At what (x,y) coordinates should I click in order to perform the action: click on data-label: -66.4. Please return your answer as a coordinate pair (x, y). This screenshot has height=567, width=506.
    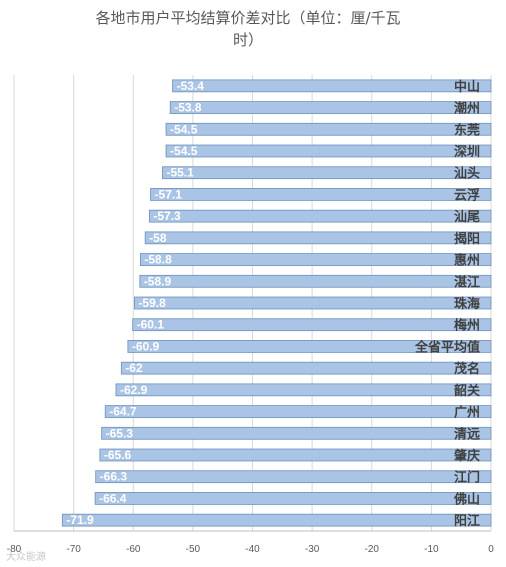
    Looking at the image, I should click on (113, 498).